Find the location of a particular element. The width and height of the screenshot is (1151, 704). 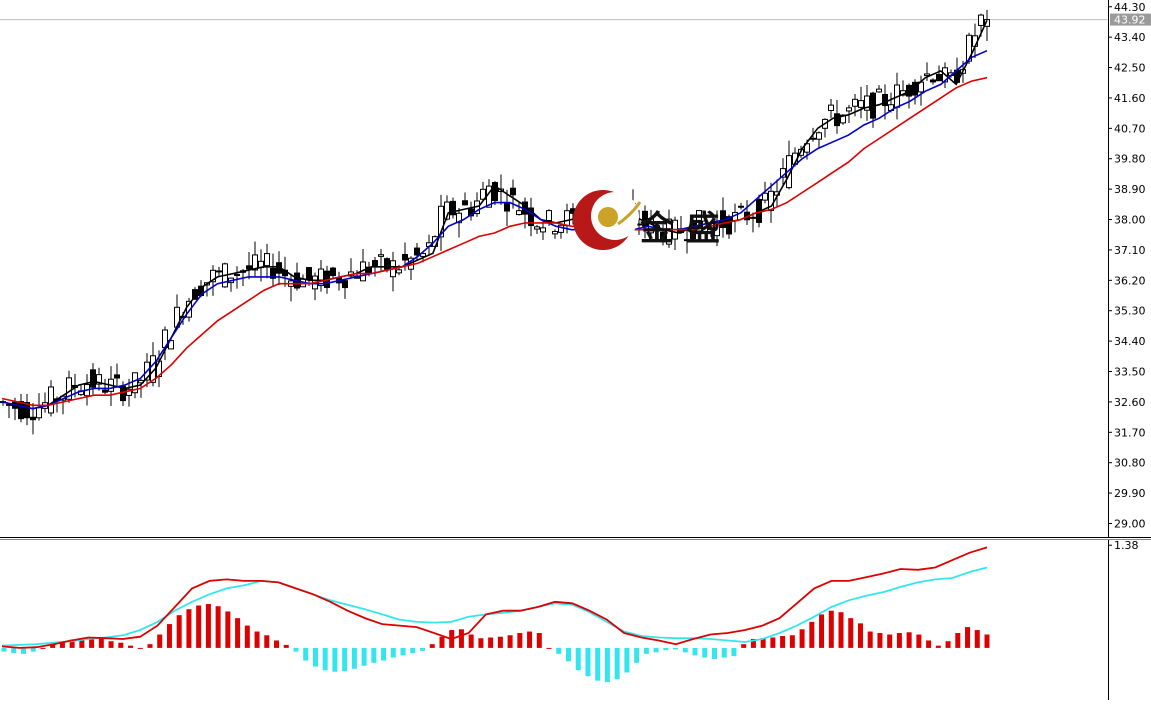

price-tick-label: 29.00 is located at coordinates (1130, 523).